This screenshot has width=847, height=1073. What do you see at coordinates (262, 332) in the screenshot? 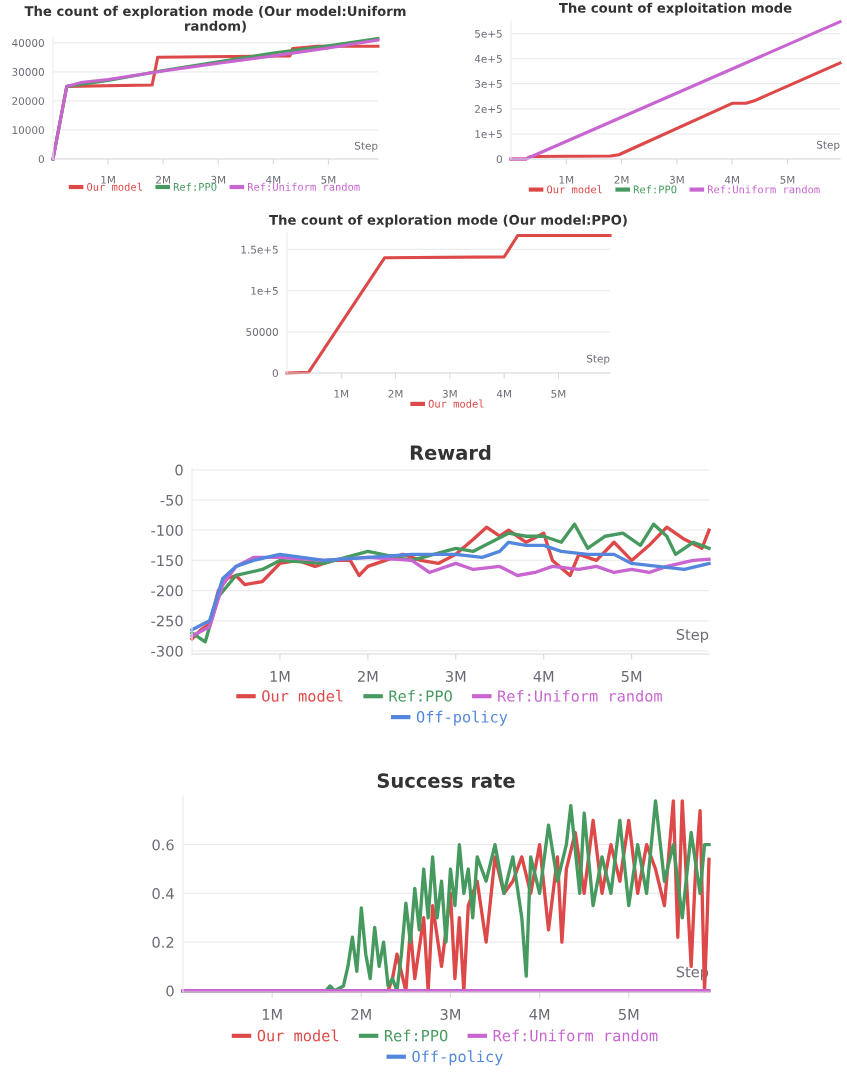
I see `y-tick-label: 50000` at bounding box center [262, 332].